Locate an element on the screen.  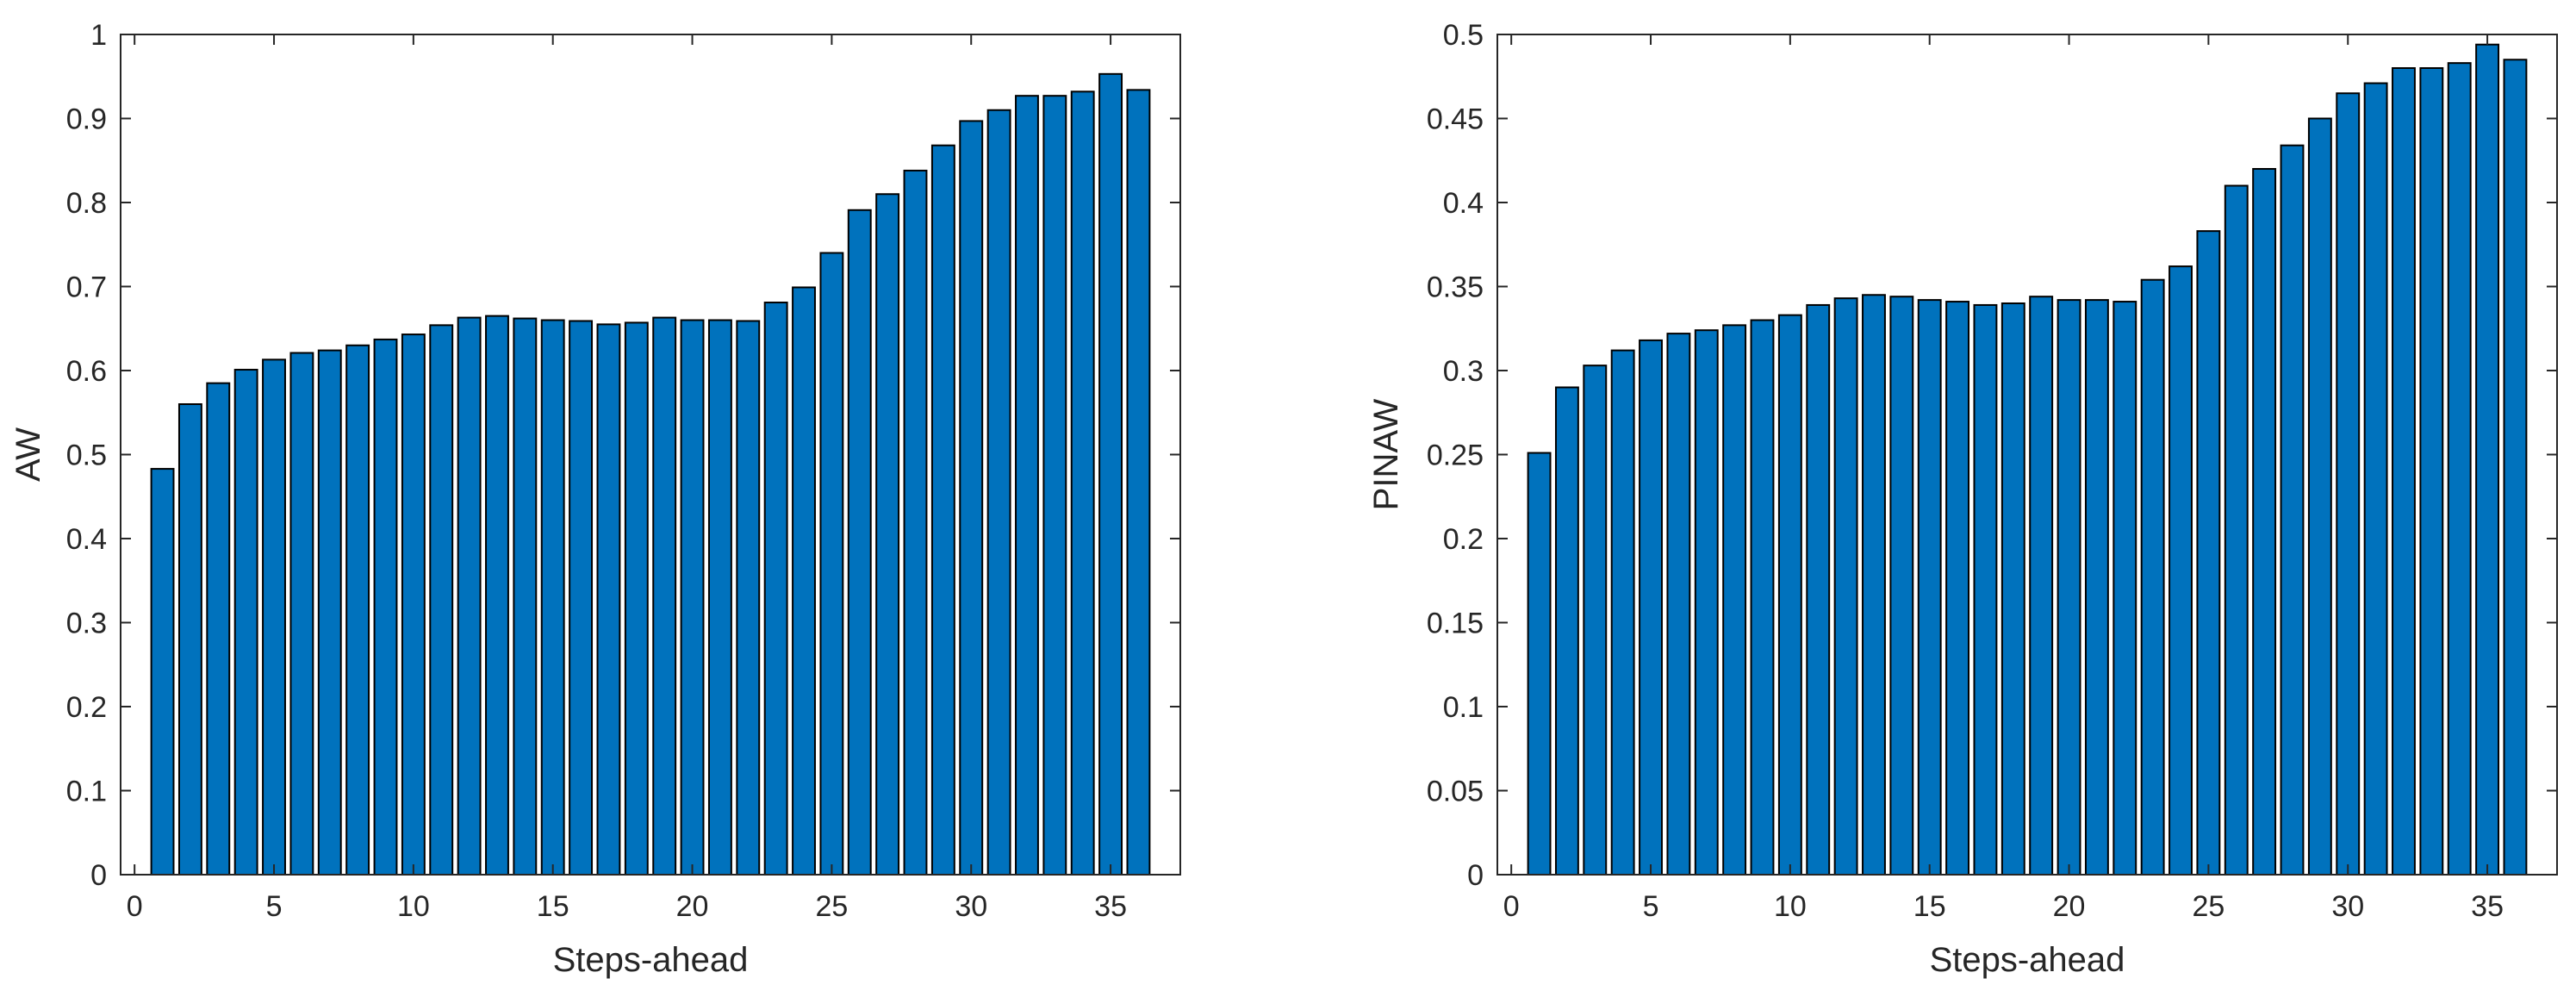
pinaw-y-tick-label: 0.5 is located at coordinates (1464, 35).